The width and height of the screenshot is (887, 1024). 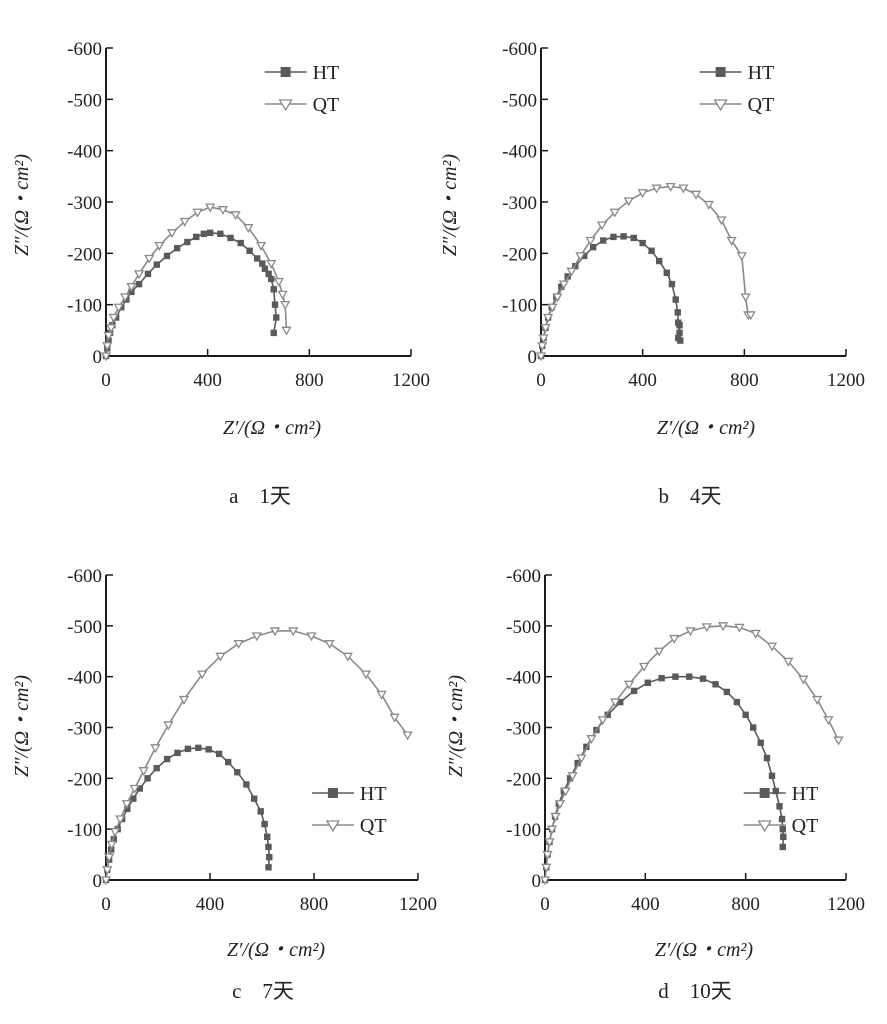 What do you see at coordinates (523, 729) in the screenshot?
I see `y-tick-label: -300` at bounding box center [523, 729].